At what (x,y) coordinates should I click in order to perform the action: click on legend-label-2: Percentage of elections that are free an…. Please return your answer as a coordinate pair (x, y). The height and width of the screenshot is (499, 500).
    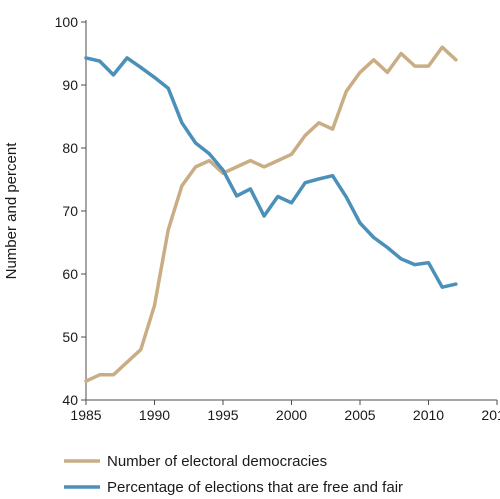
    Looking at the image, I should click on (255, 487).